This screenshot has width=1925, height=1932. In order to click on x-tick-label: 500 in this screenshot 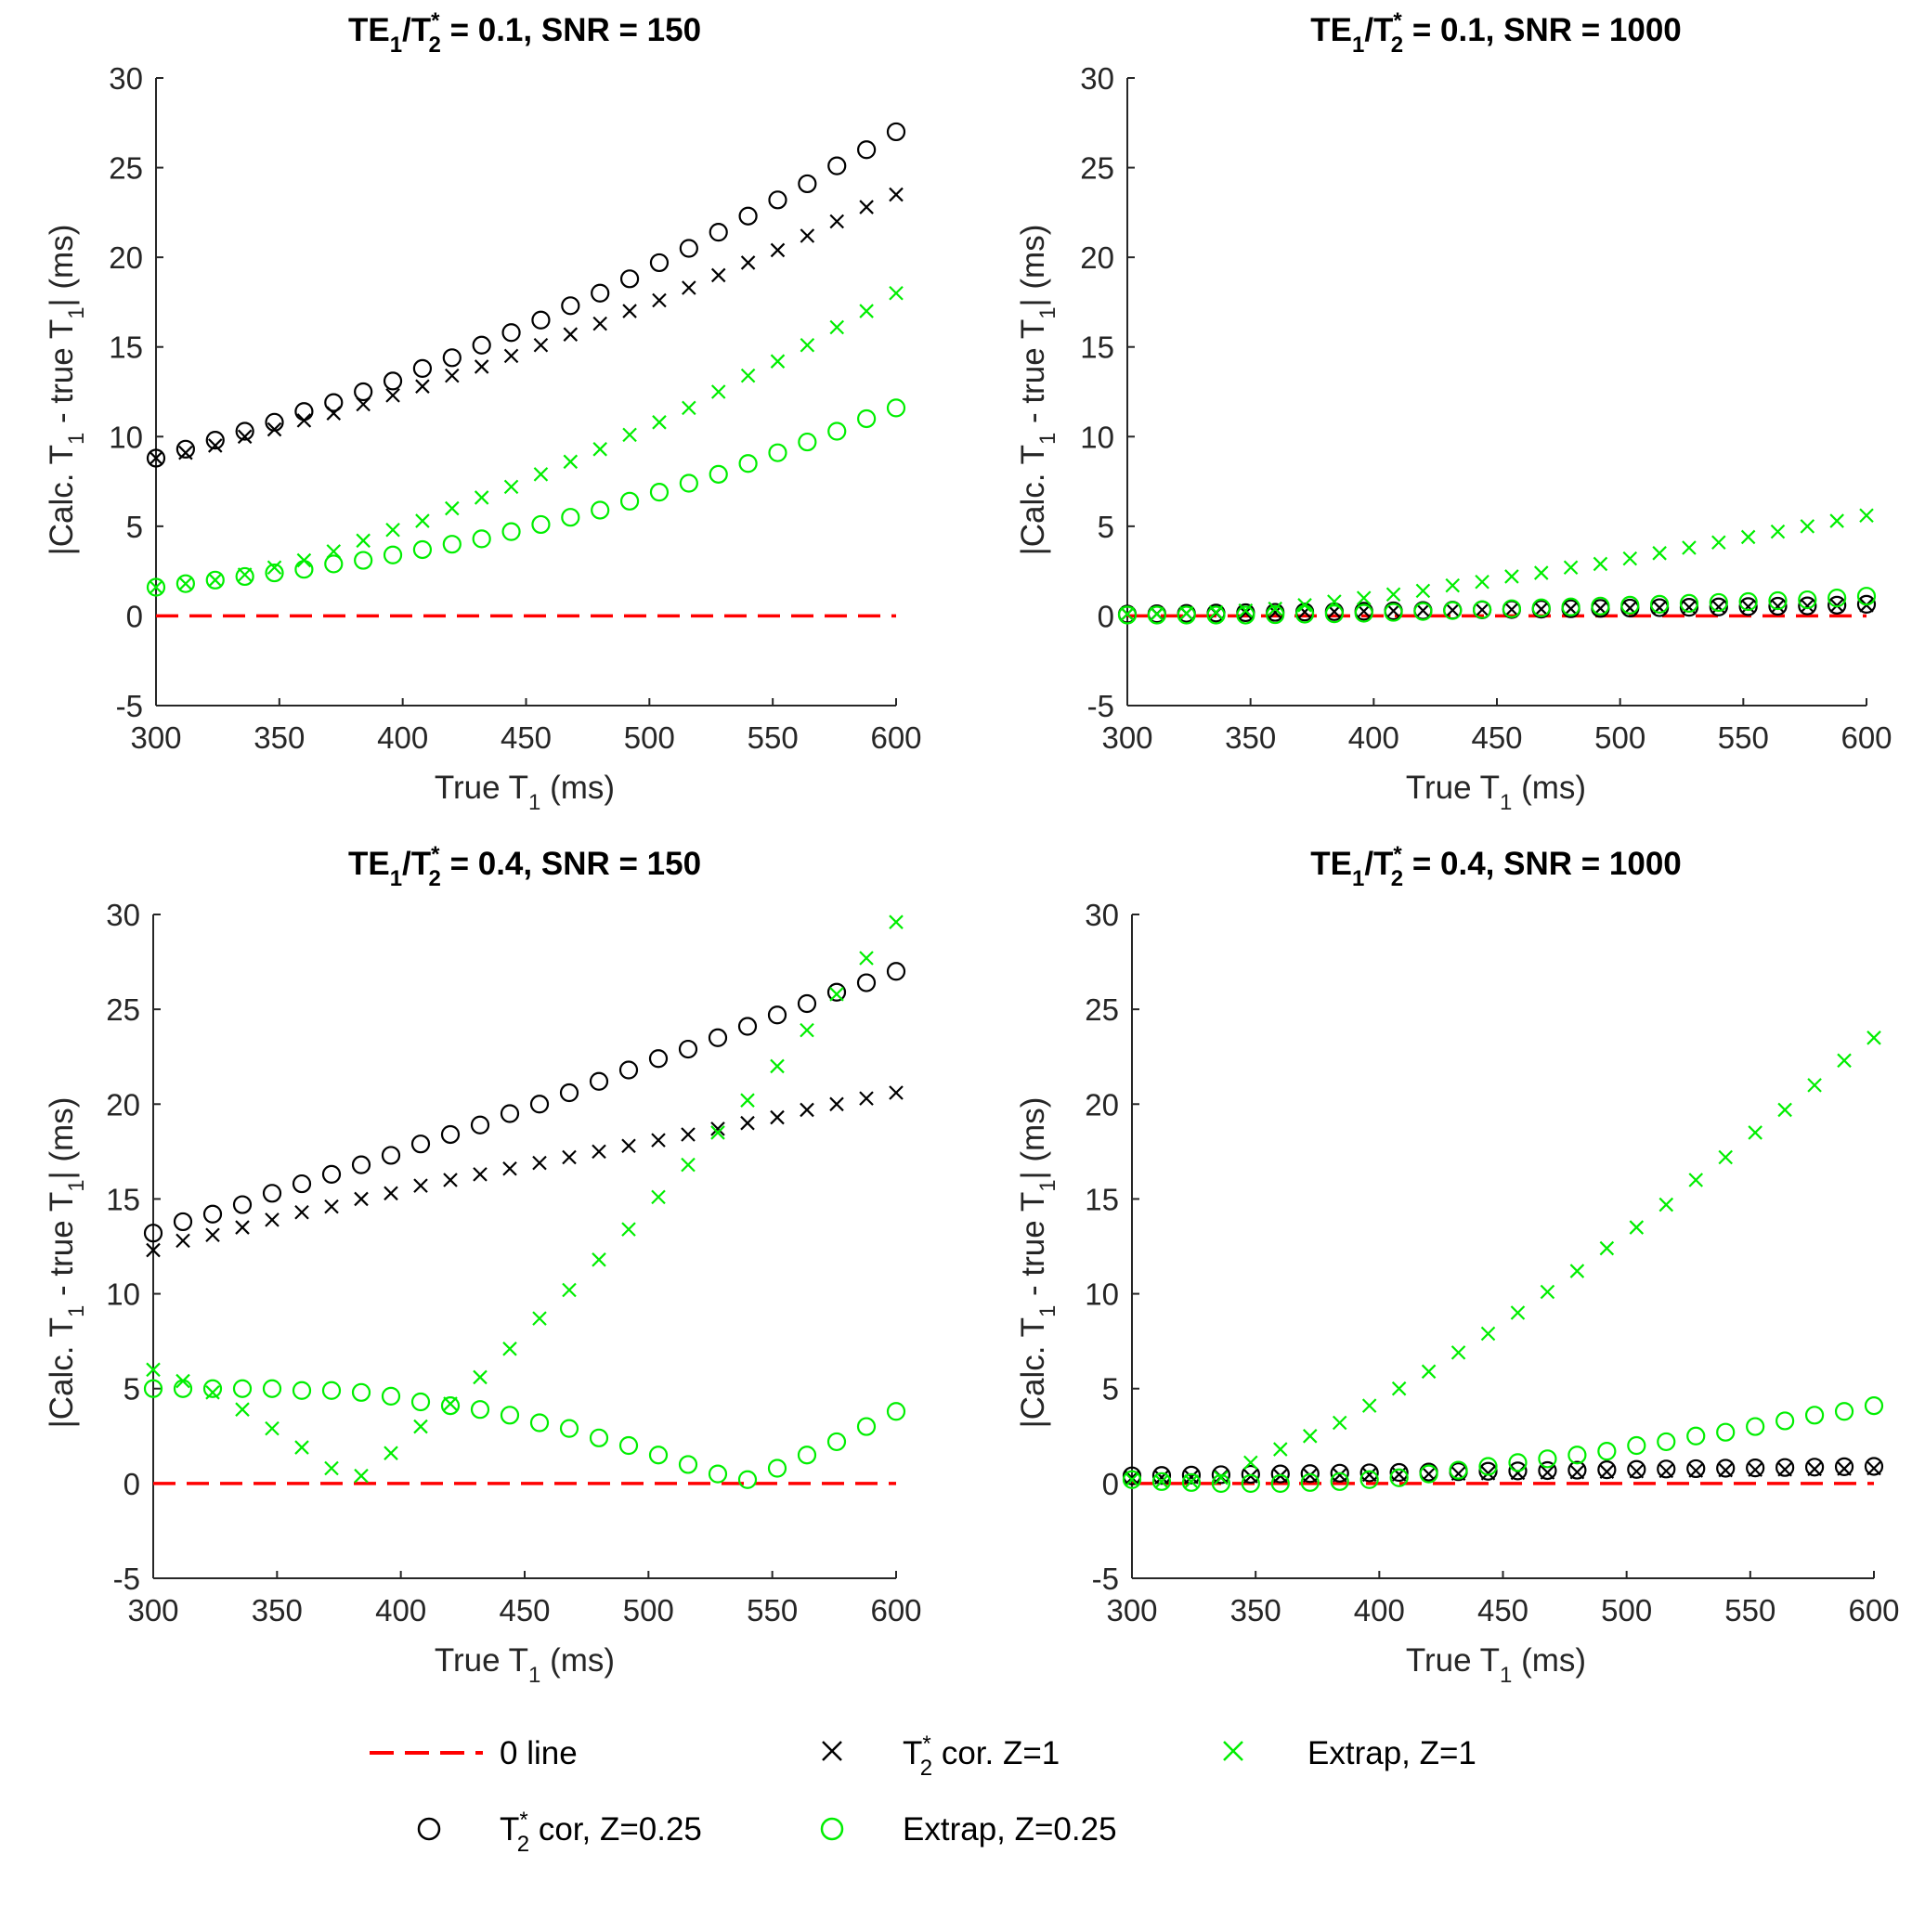, I will do `click(1619, 737)`.